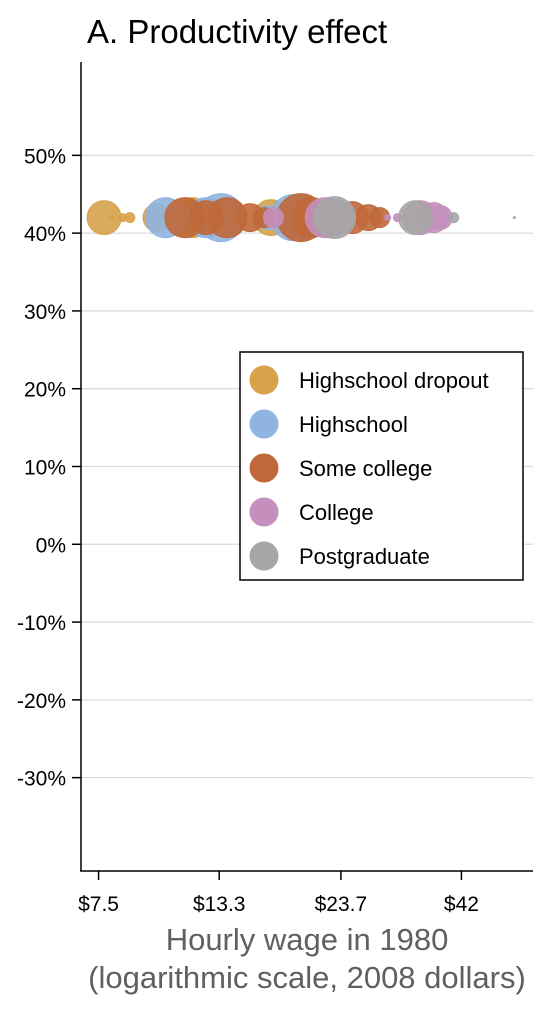 The width and height of the screenshot is (554, 1018). Describe the element at coordinates (264, 556) in the screenshot. I see `legend-swatch-postgraduate` at that location.